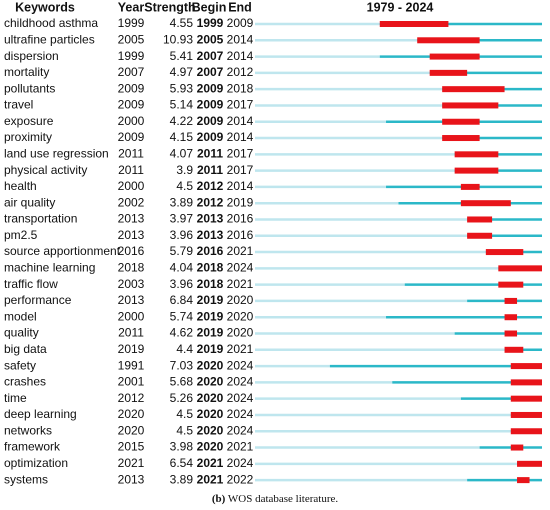 The image size is (550, 510). I want to click on begin: 1999, so click(210, 23).